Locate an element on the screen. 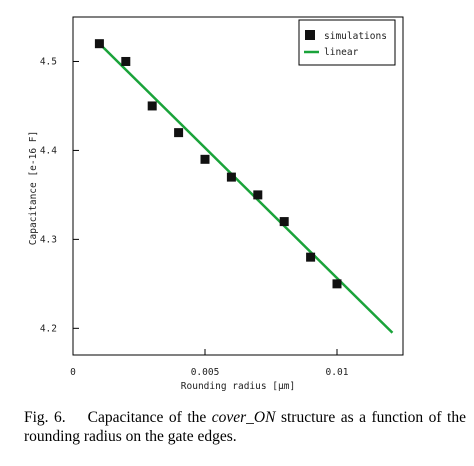 The width and height of the screenshot is (474, 466). legend-label-simulations: simulations is located at coordinates (355, 36).